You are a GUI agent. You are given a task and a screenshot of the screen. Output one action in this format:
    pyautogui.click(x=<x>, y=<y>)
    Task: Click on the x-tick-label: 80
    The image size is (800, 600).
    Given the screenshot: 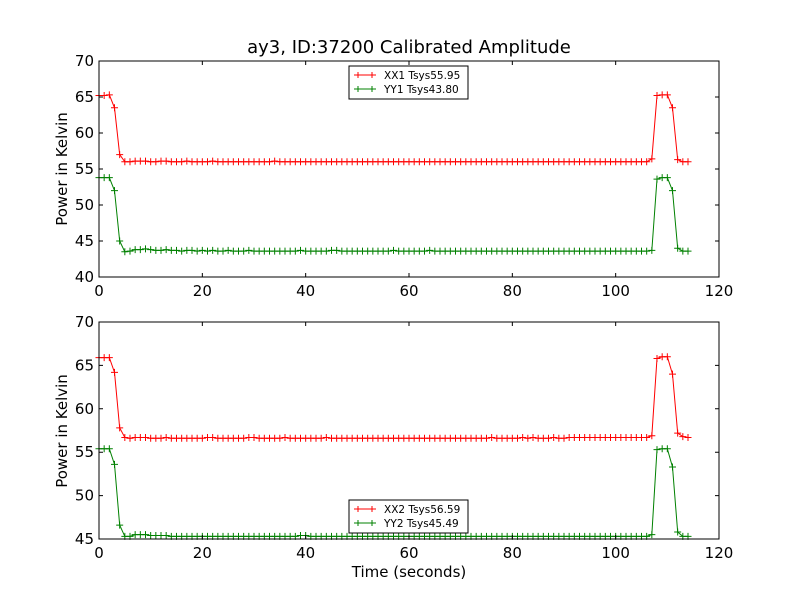 What is the action you would take?
    pyautogui.click(x=512, y=291)
    